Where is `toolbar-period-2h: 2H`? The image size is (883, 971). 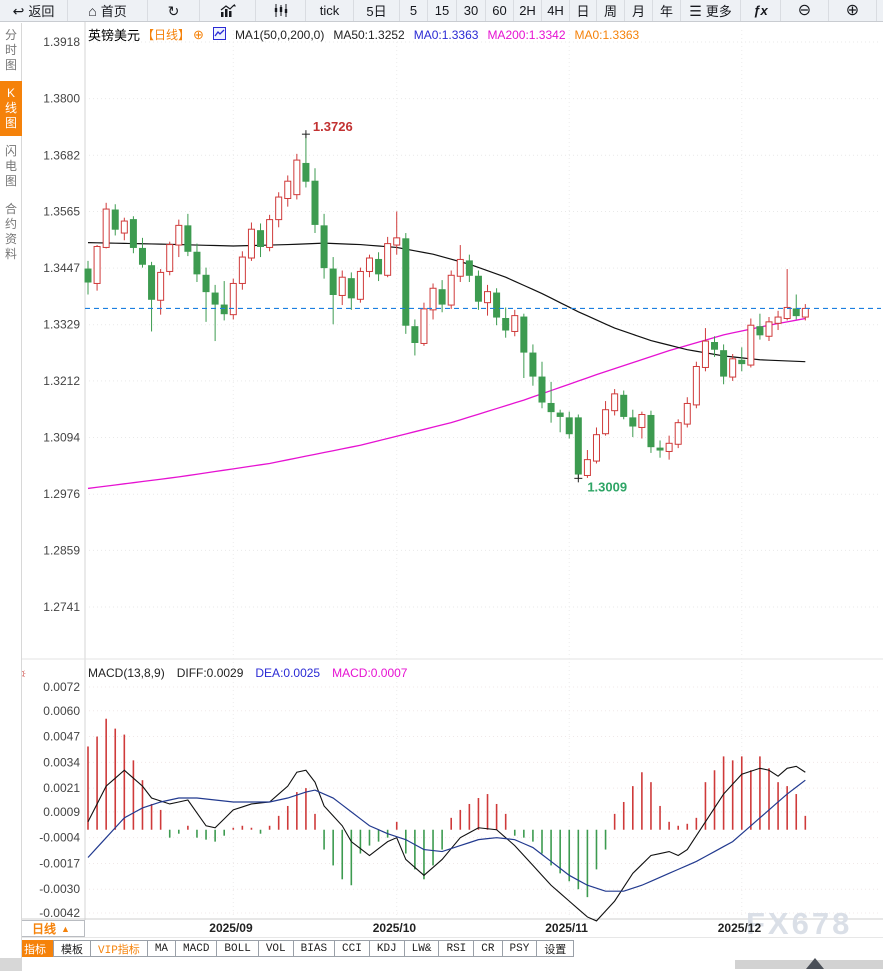 toolbar-period-2h: 2H is located at coordinates (528, 10).